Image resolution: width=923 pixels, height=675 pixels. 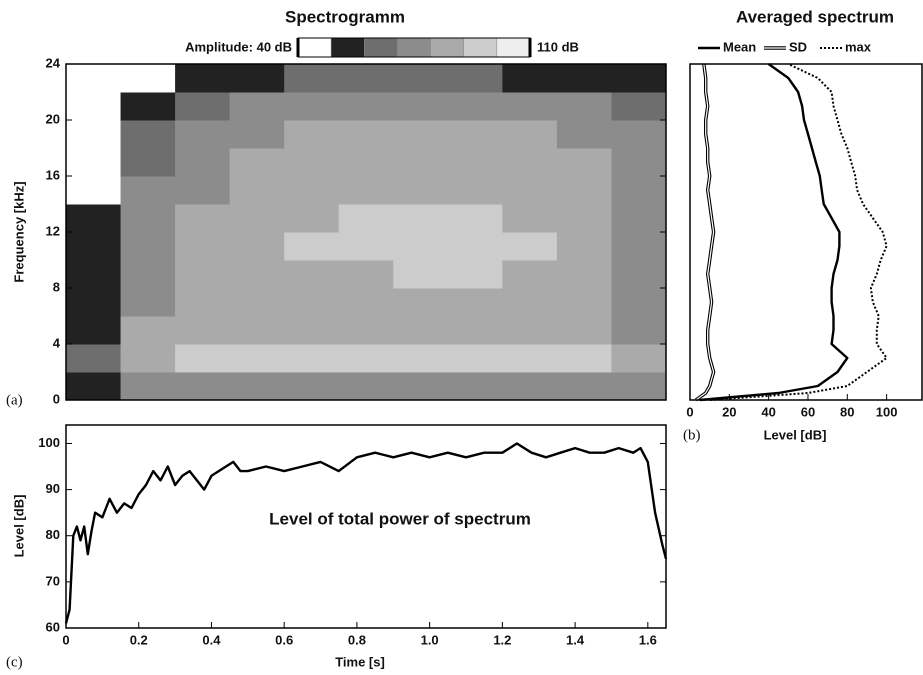 What do you see at coordinates (430, 639) in the screenshot?
I see `x-tick-label: 1.0` at bounding box center [430, 639].